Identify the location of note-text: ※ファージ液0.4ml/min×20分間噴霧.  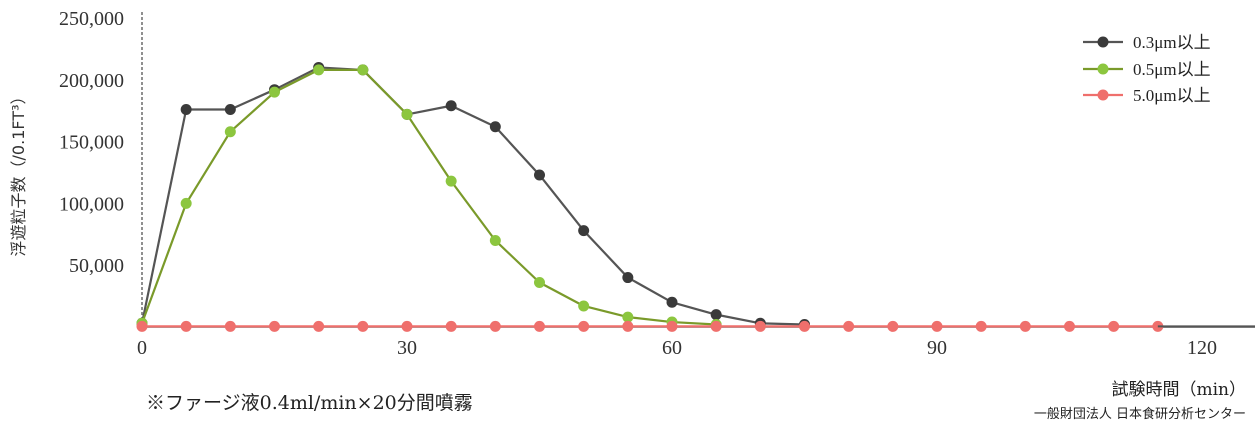
(309, 403).